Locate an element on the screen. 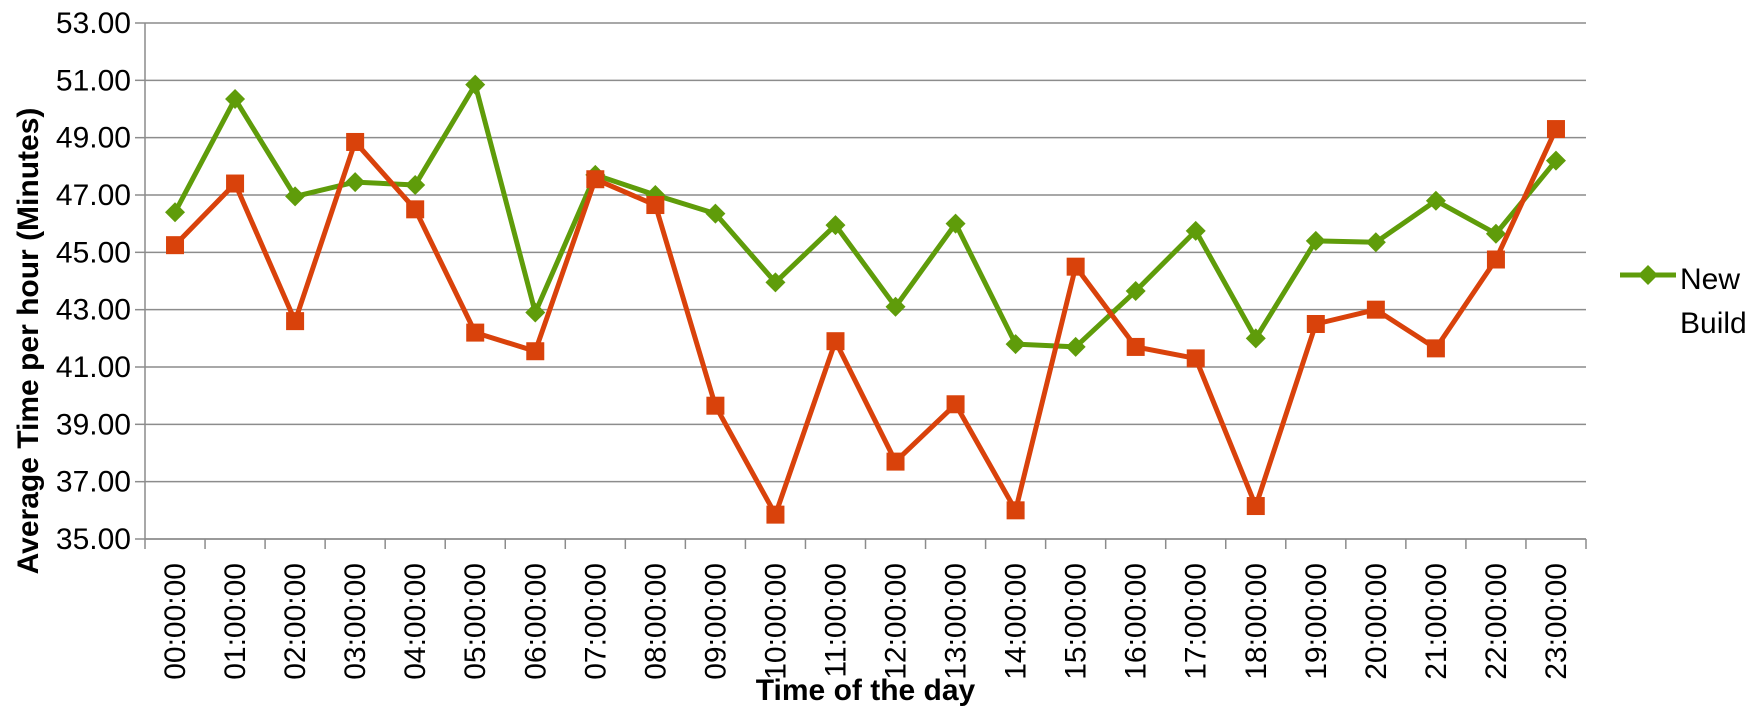 The height and width of the screenshot is (706, 1764). y-tick-label: 45.00 is located at coordinates (93, 252).